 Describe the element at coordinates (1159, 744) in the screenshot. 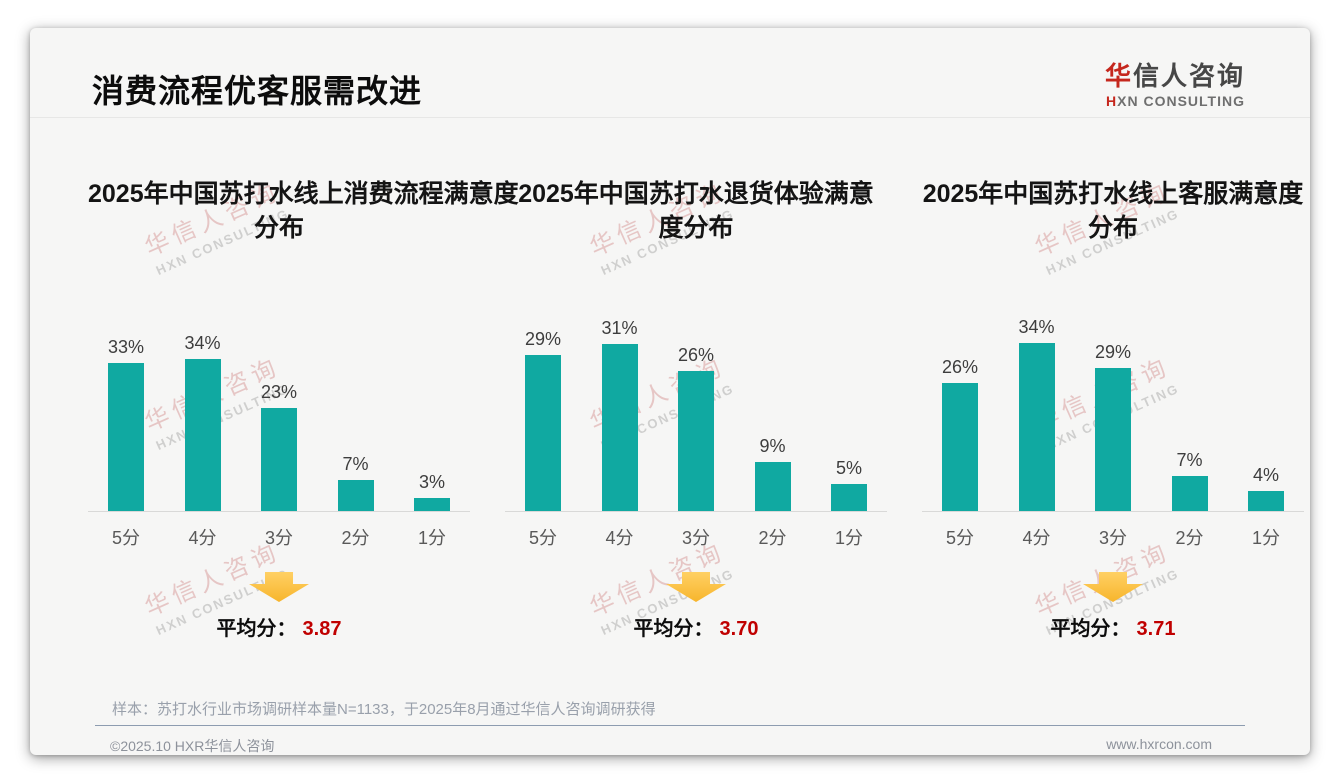

I see `footer-url: www.hxrcon.com` at that location.